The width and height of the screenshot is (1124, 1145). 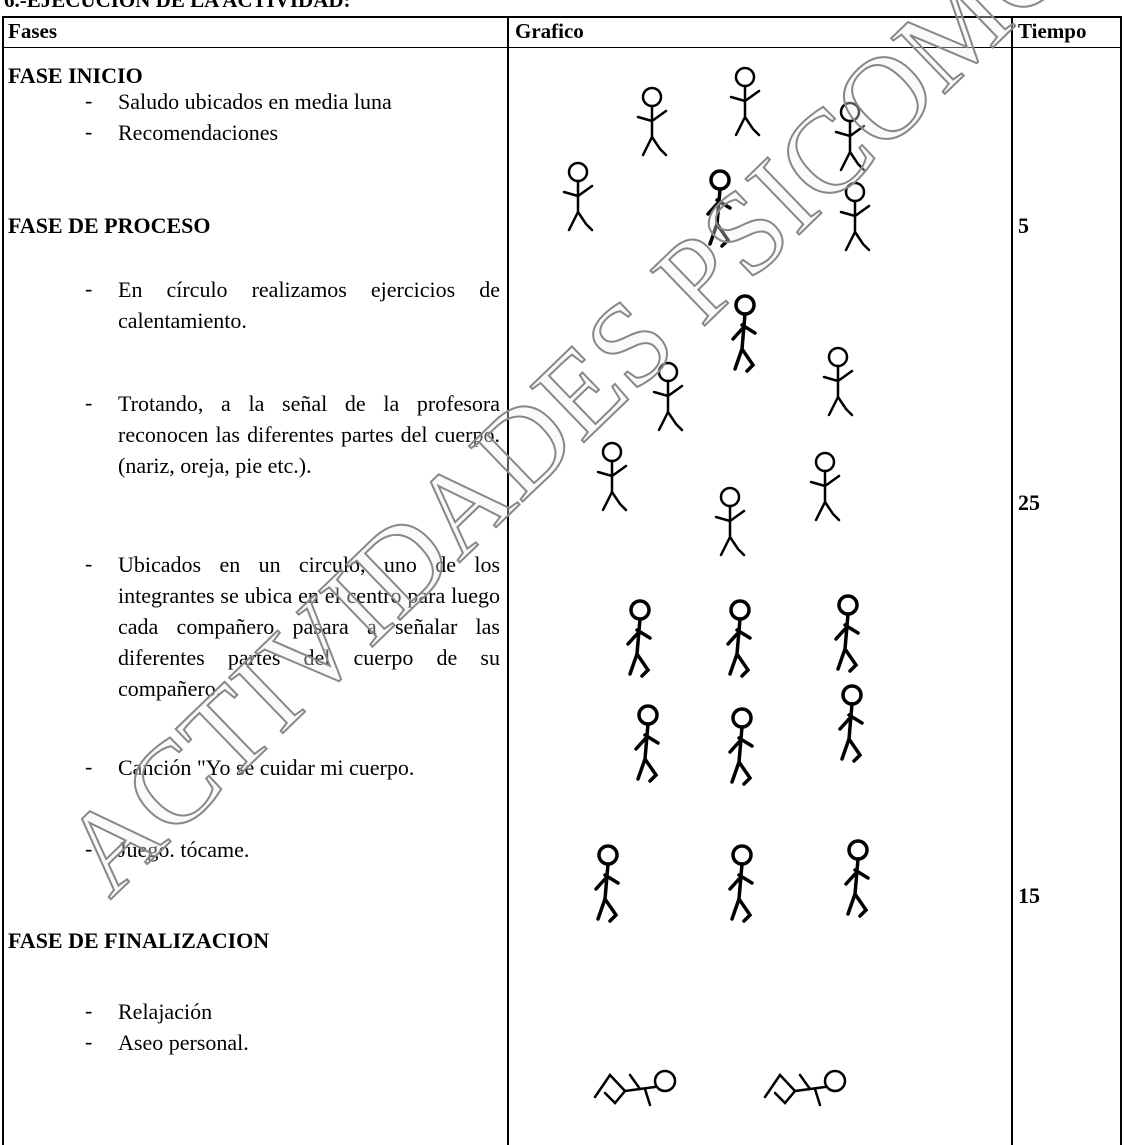 I want to click on phase-title: FASE INICIO, so click(x=75, y=75).